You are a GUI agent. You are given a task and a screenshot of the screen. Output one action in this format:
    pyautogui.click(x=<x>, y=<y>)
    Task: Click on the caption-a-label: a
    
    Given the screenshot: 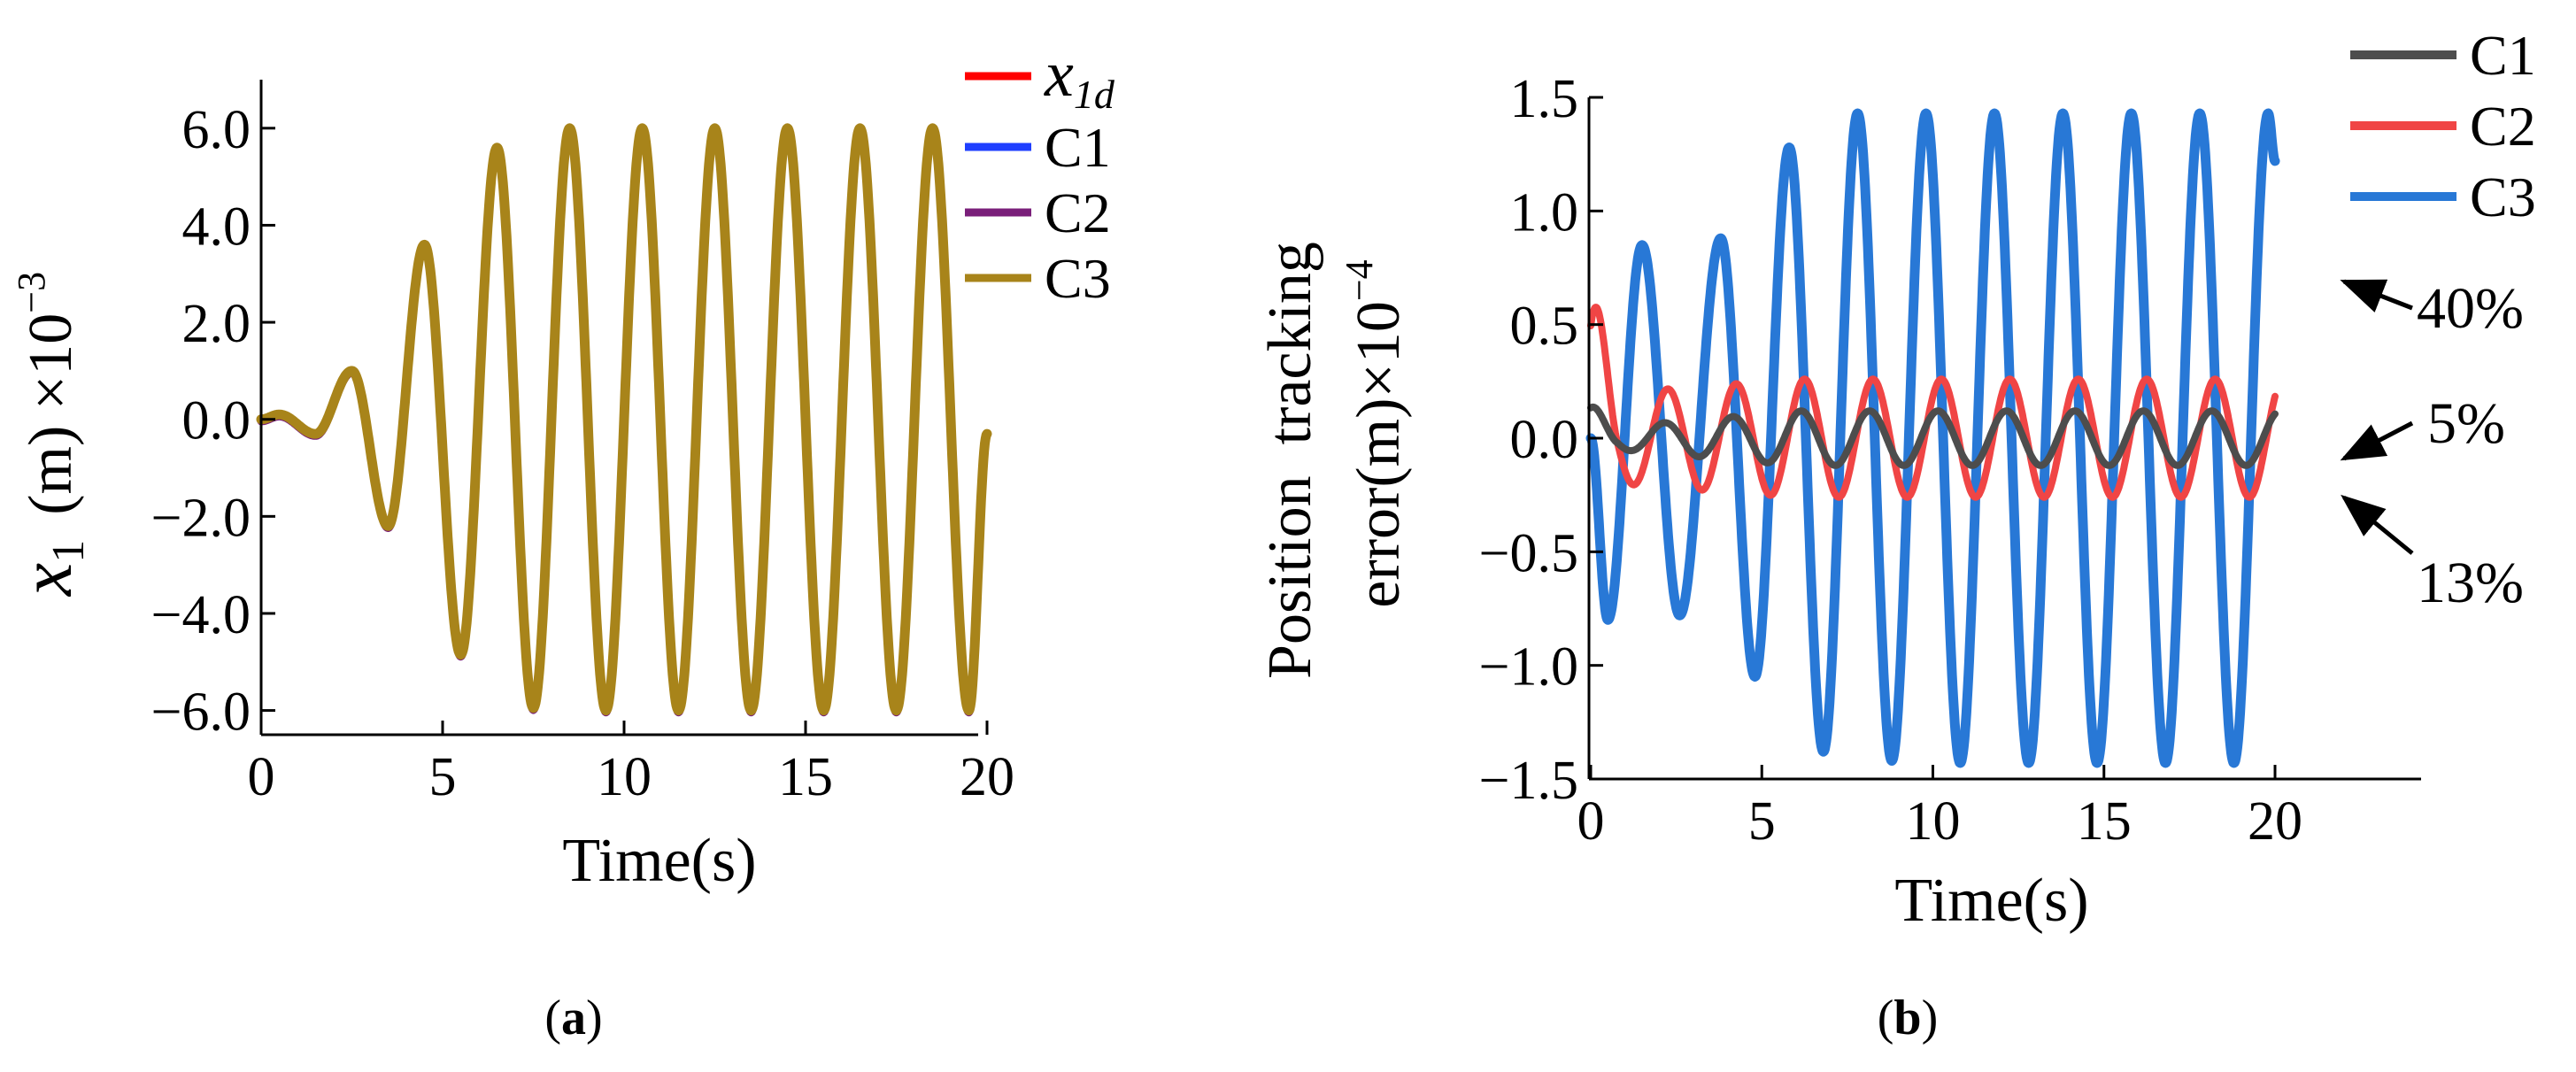 What is the action you would take?
    pyautogui.click(x=573, y=1018)
    